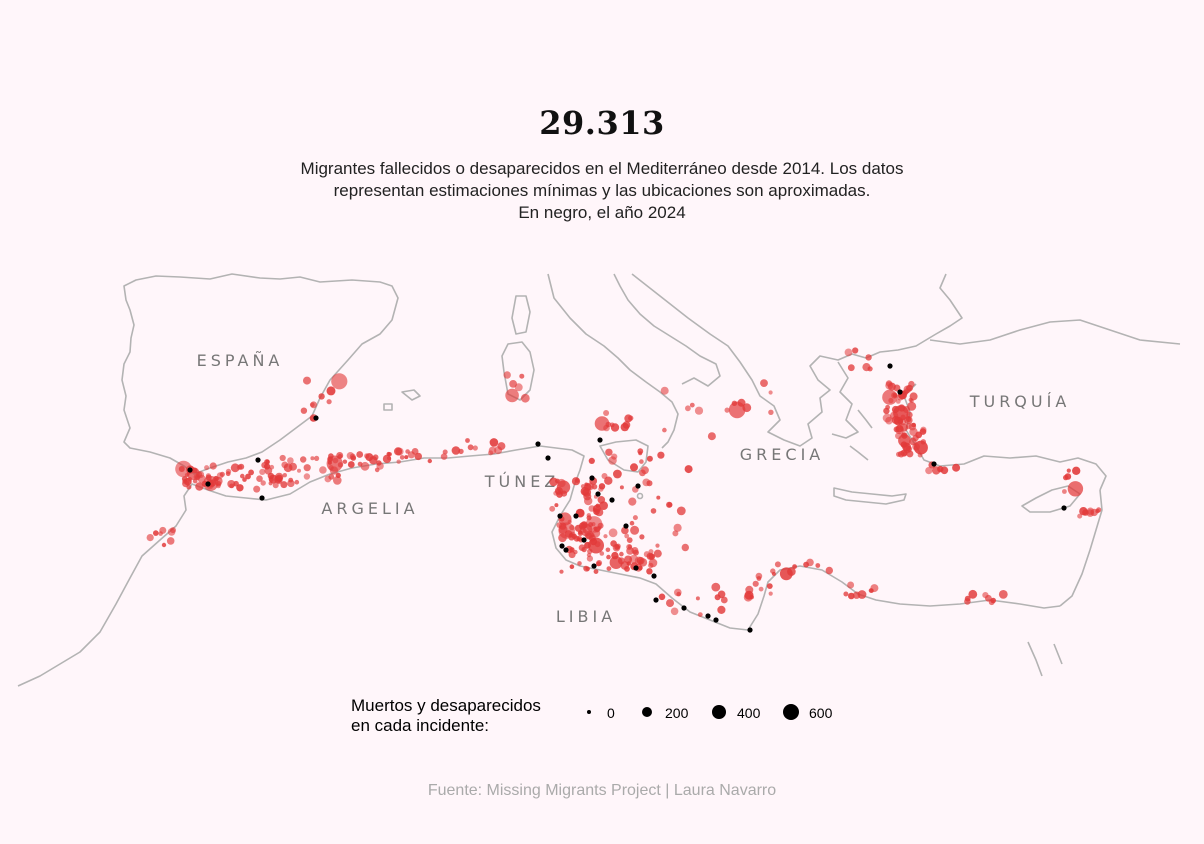 Image resolution: width=1204 pixels, height=844 pixels. What do you see at coordinates (677, 713) in the screenshot?
I see `legend-label-200: 200` at bounding box center [677, 713].